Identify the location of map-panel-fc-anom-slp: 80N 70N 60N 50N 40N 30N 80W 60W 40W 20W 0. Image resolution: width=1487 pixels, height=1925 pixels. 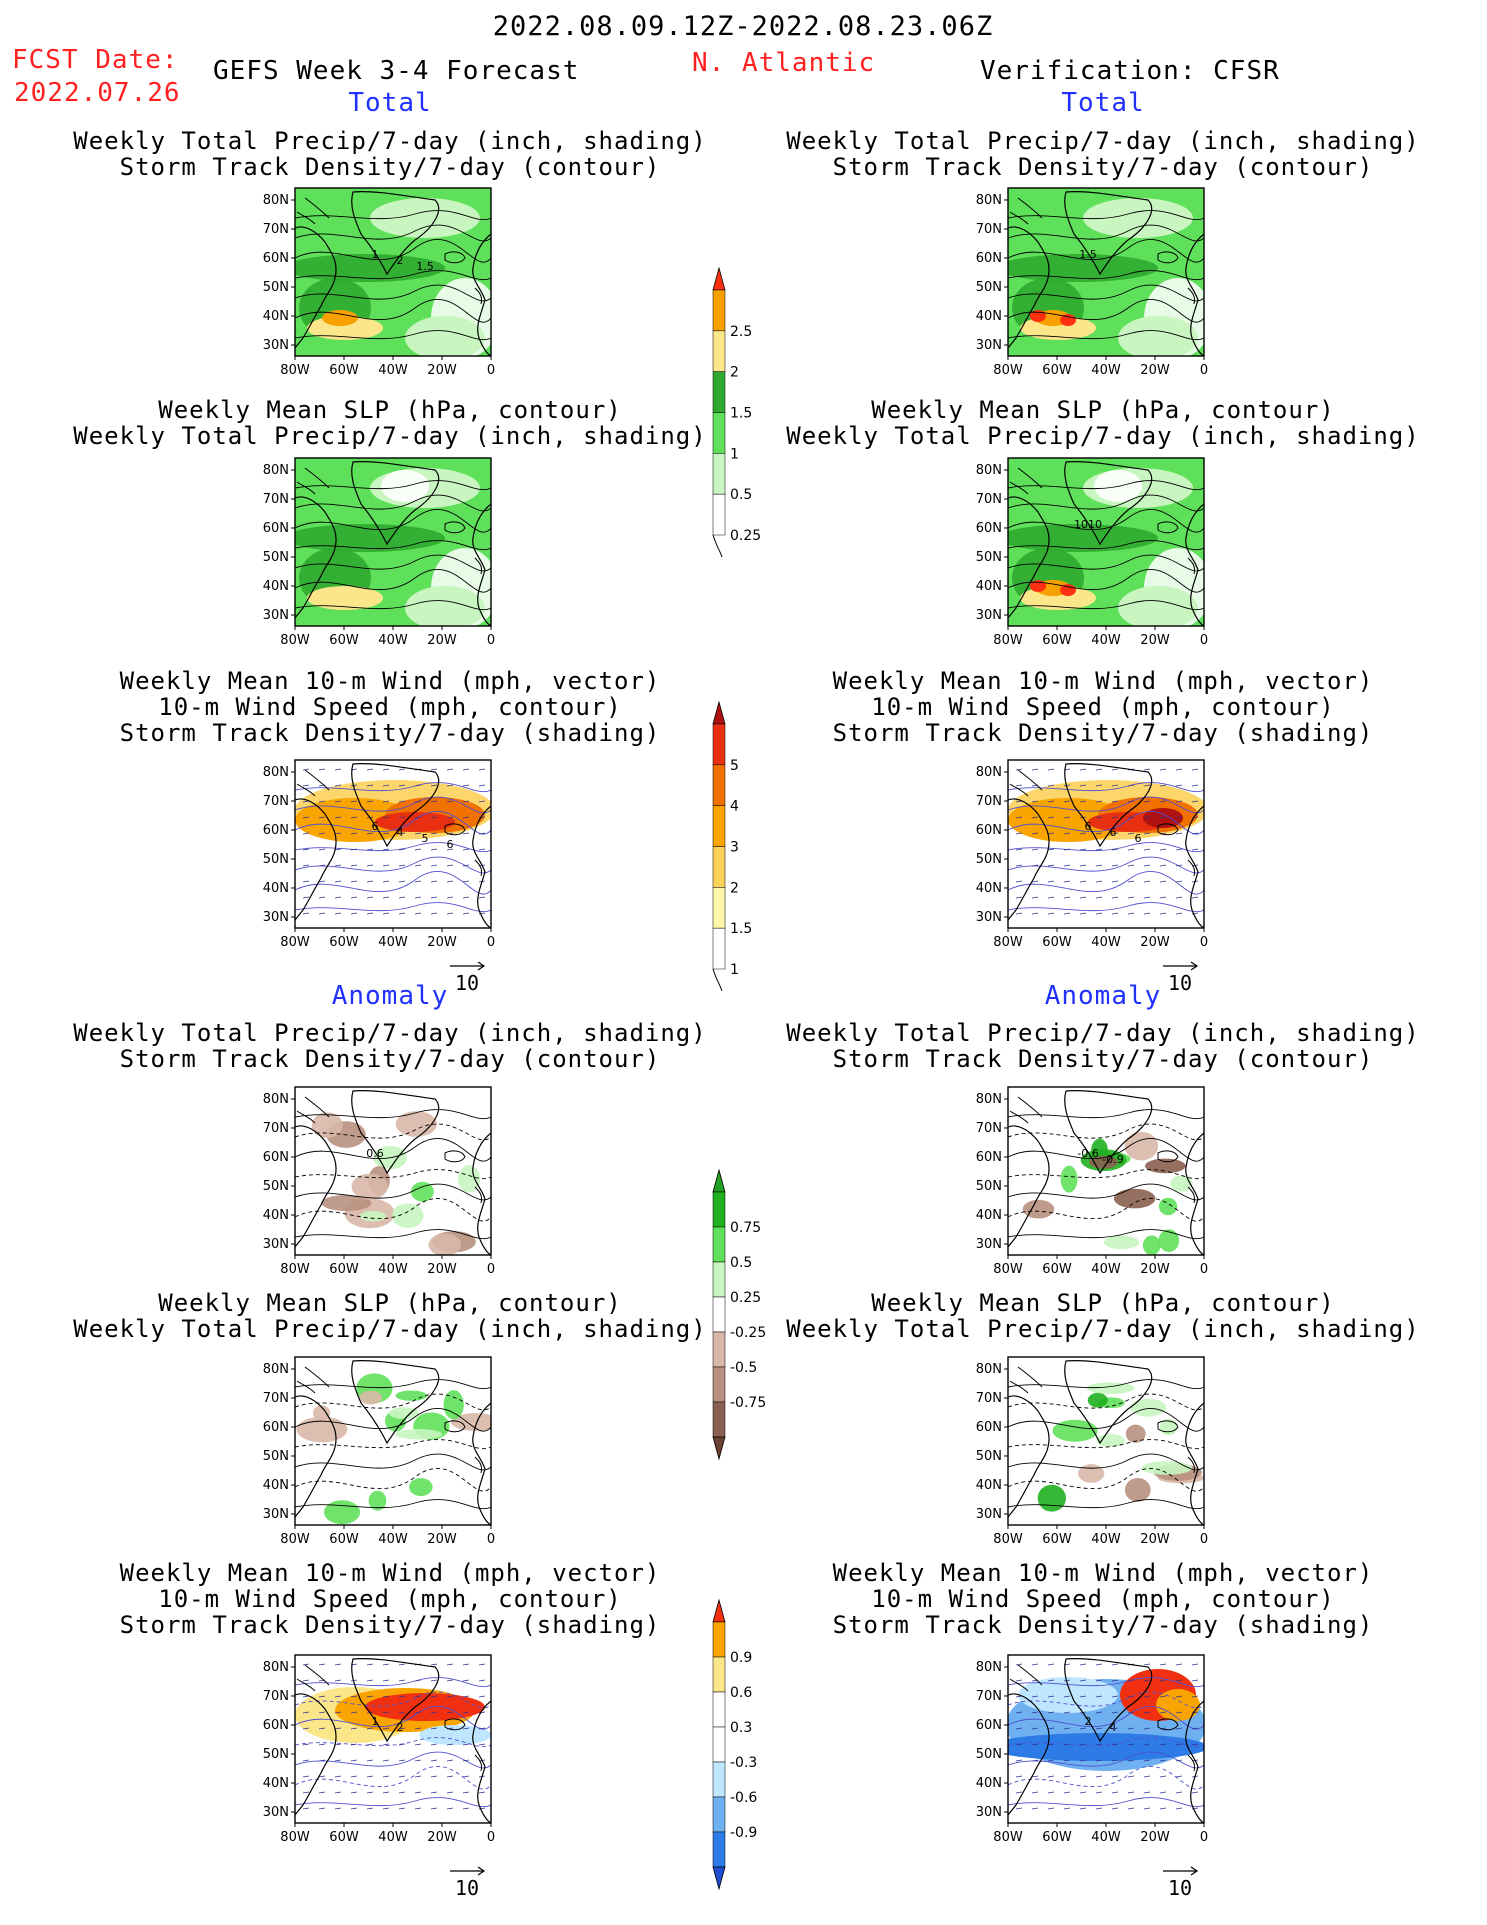
(379, 1451).